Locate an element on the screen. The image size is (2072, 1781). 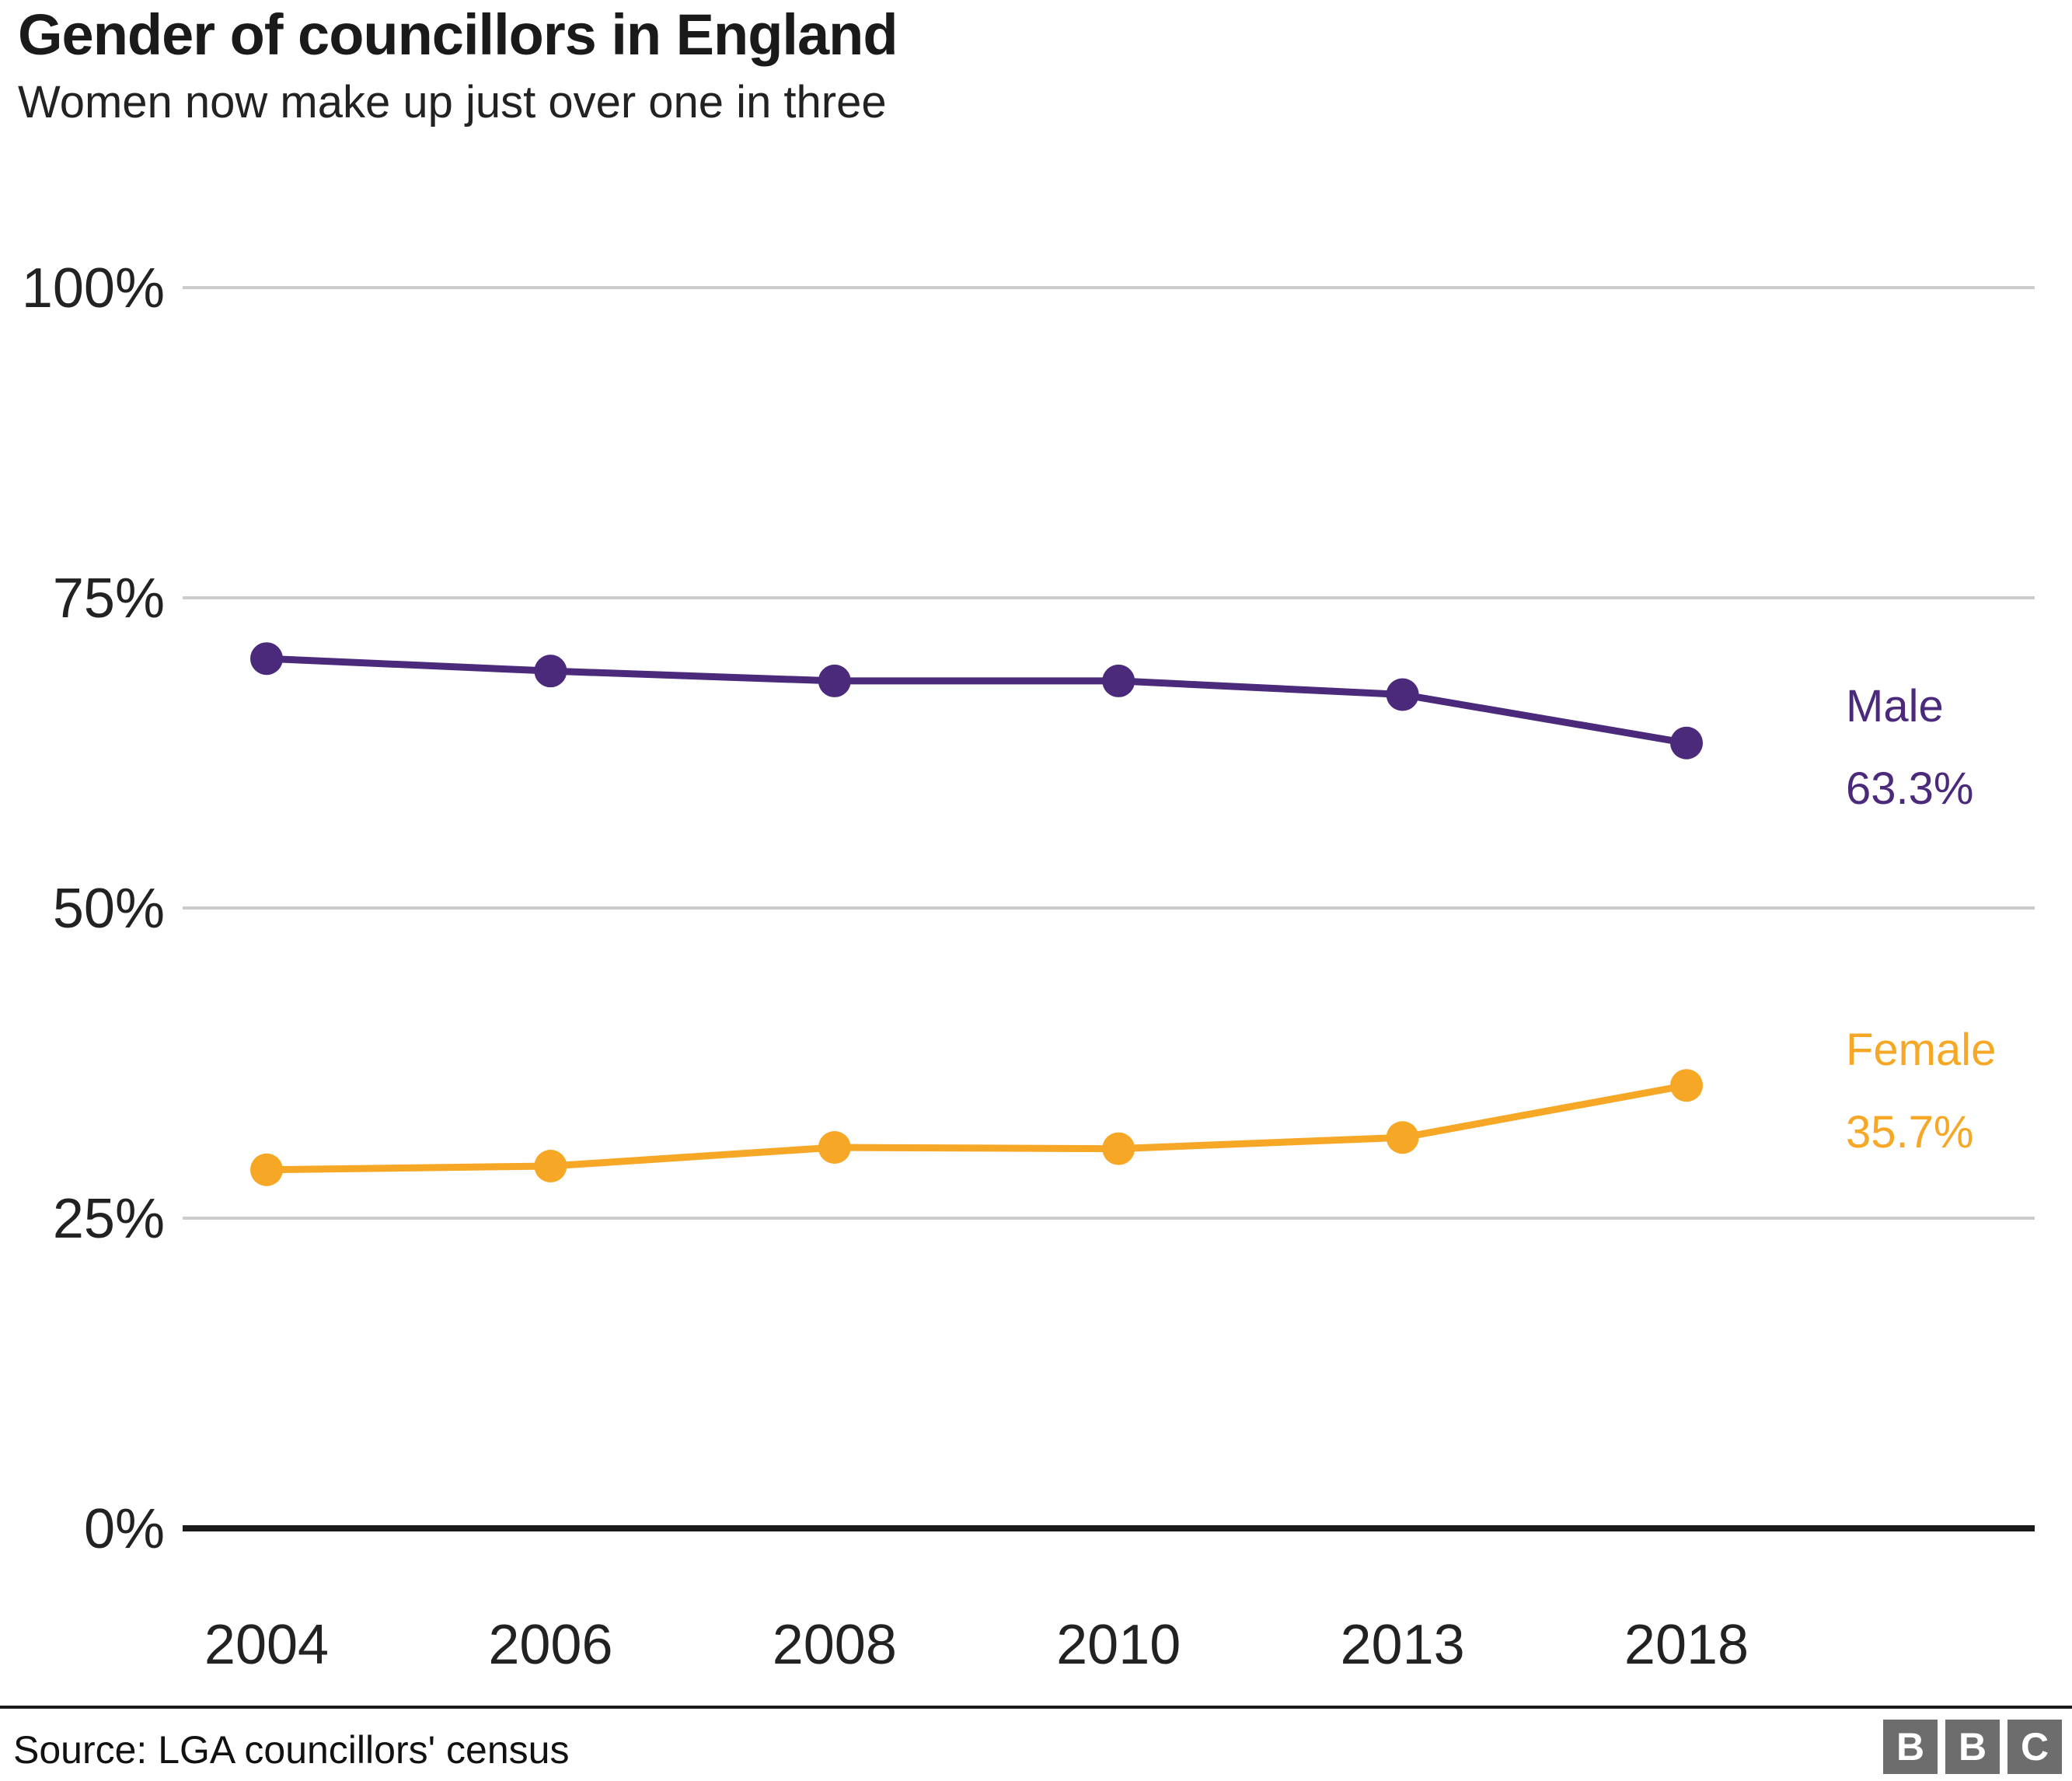
y-tick-label-100%: 100% is located at coordinates (93, 288).